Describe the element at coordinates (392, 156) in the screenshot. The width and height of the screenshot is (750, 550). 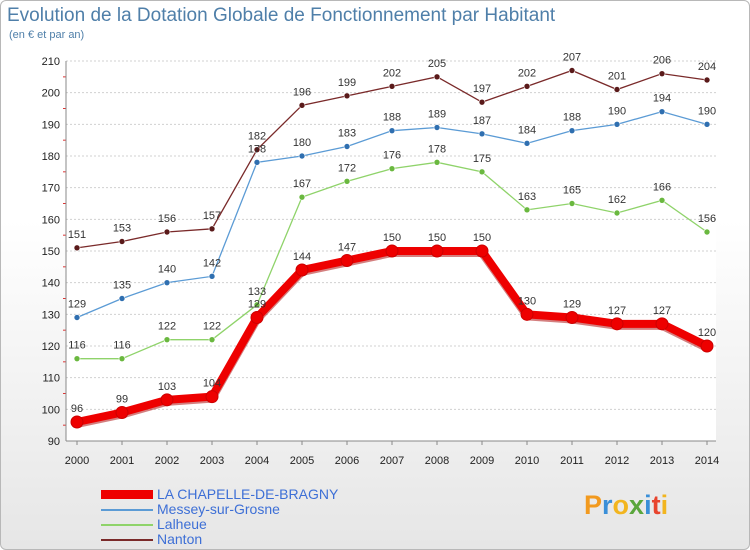
I see `data-label: 176` at that location.